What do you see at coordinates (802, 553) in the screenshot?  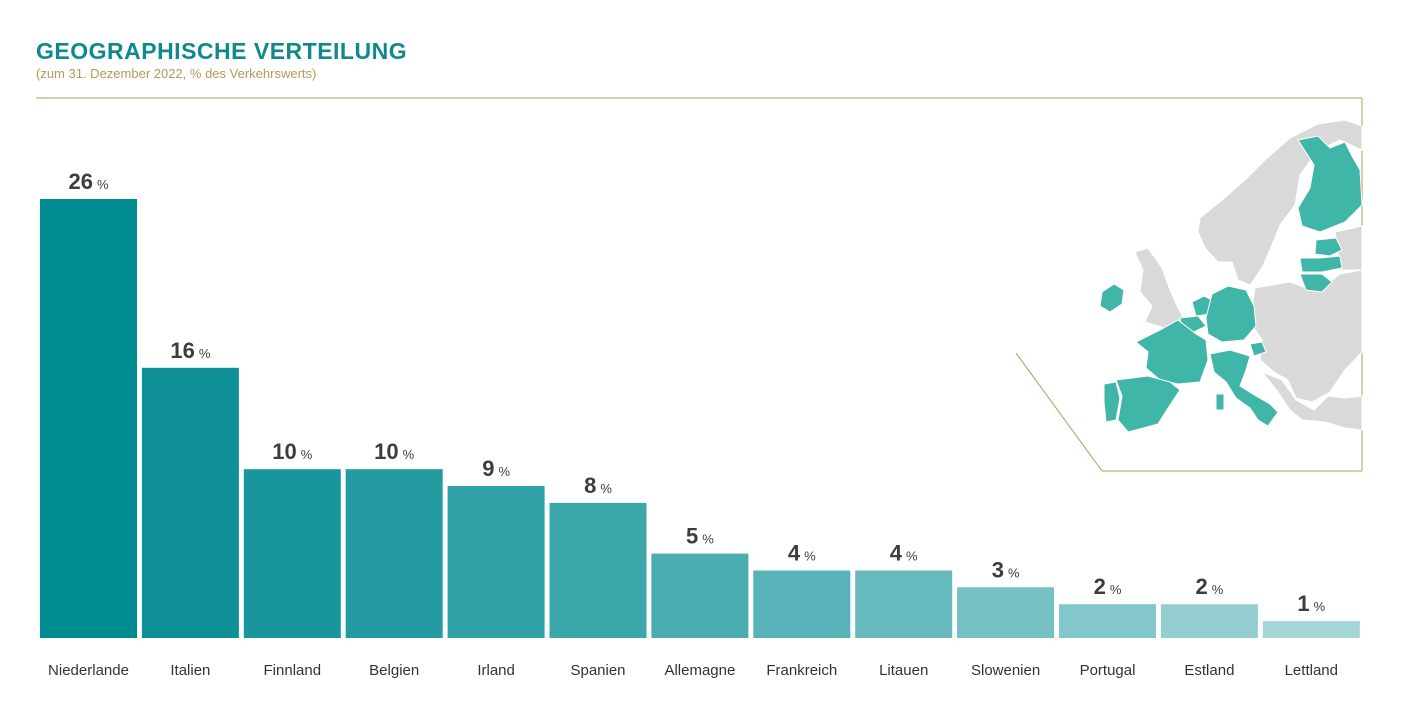 I see `value-label-frankreich: 4%` at bounding box center [802, 553].